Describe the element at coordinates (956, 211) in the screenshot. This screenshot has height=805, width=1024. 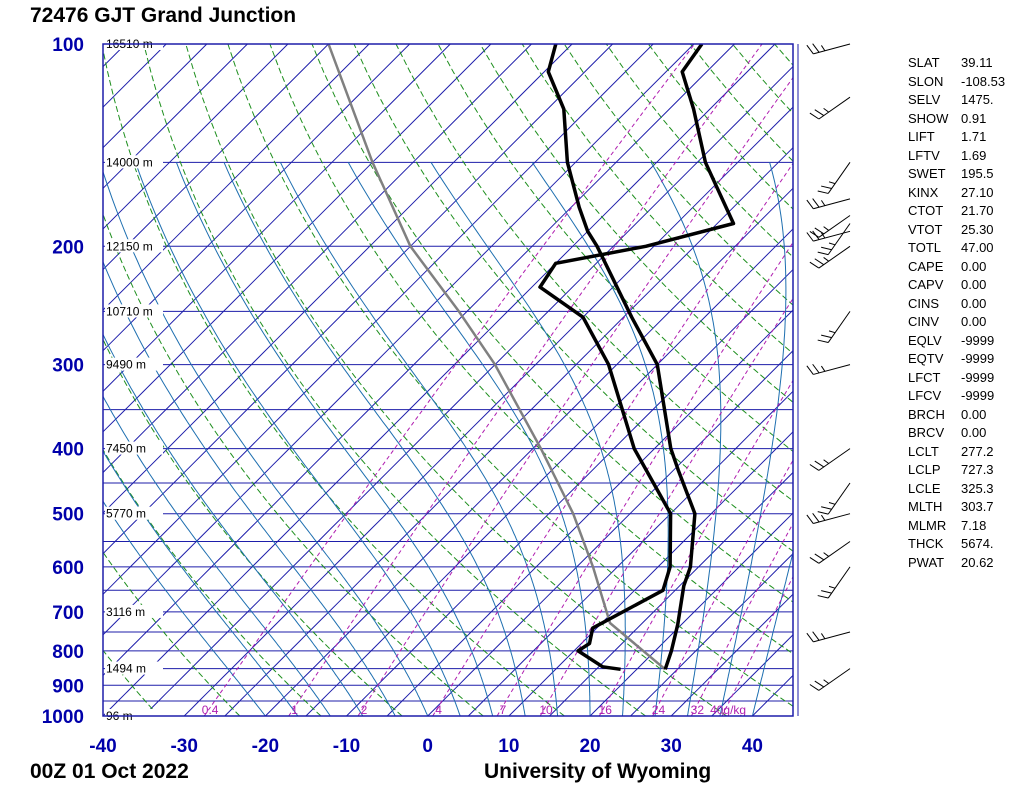
I see `index-row: CTOT 21.70` at that location.